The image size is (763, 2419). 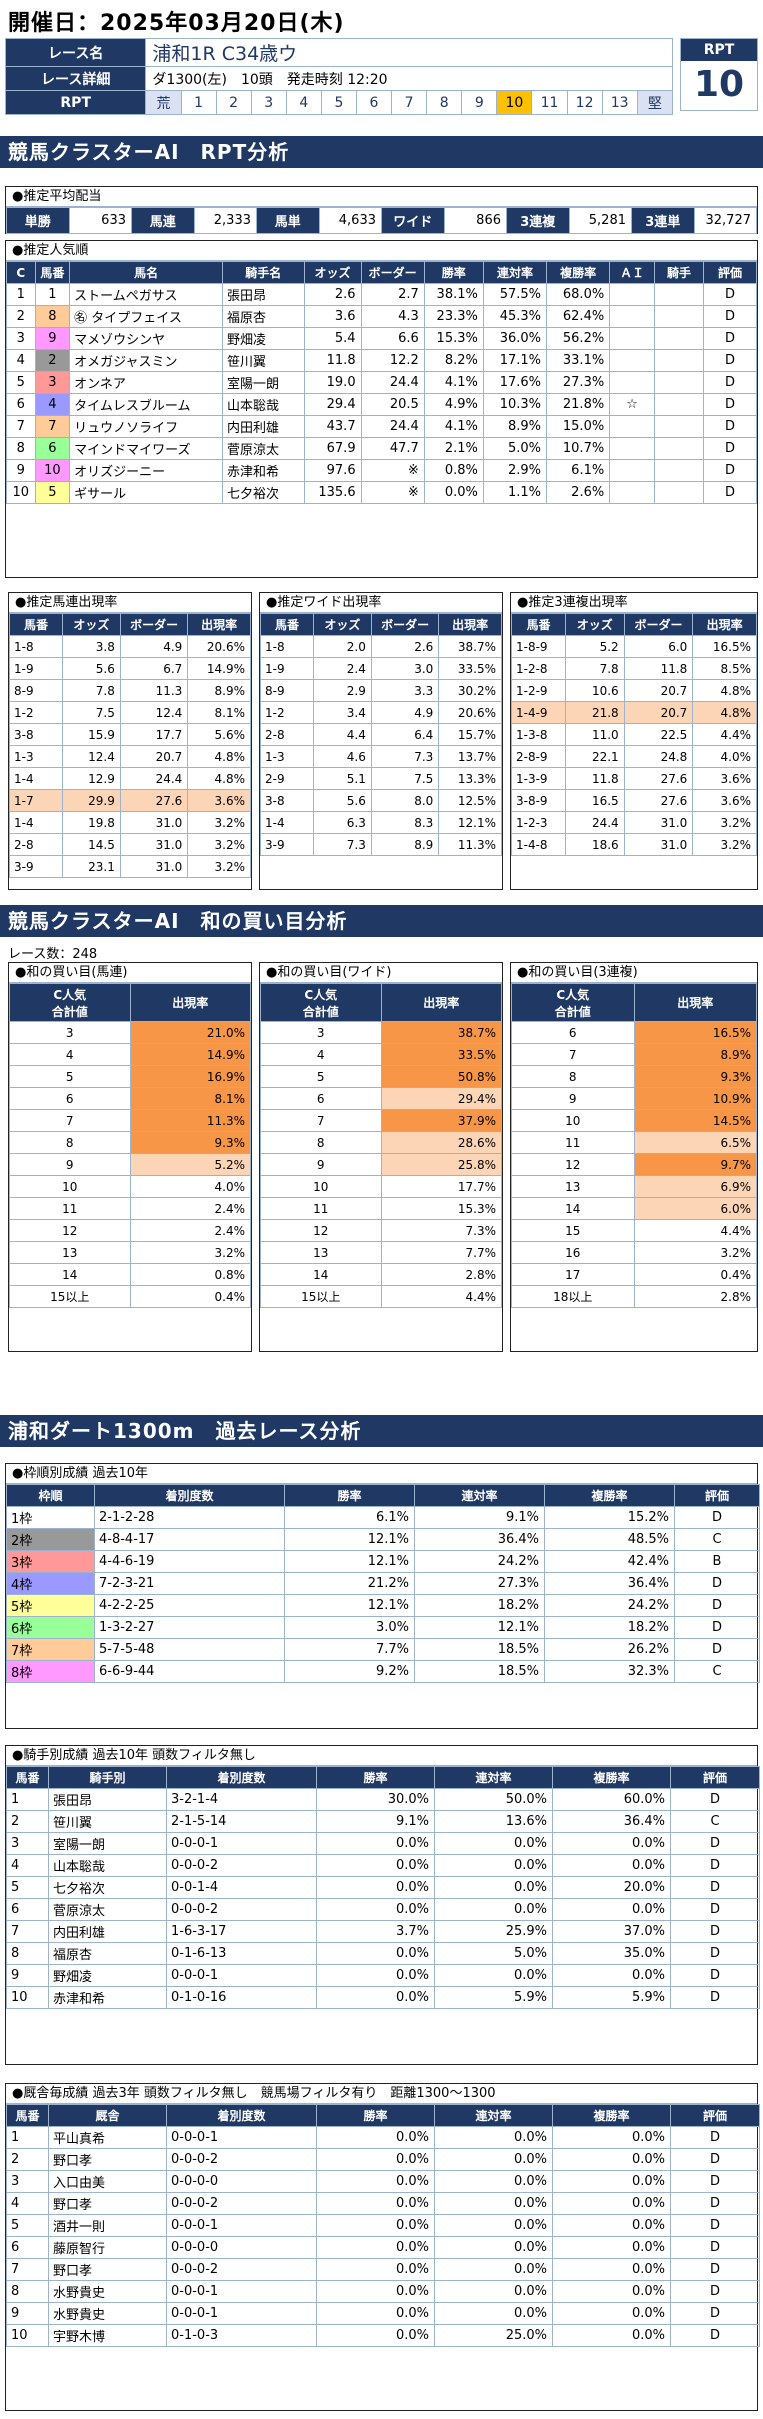 What do you see at coordinates (27, 1975) in the screenshot?
I see `horse-number: 9` at bounding box center [27, 1975].